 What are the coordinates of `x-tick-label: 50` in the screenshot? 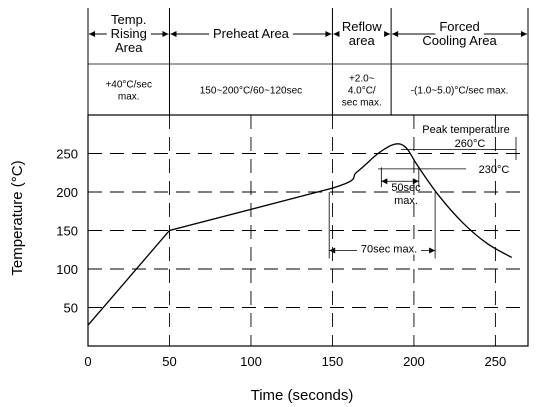 It's located at (169, 361).